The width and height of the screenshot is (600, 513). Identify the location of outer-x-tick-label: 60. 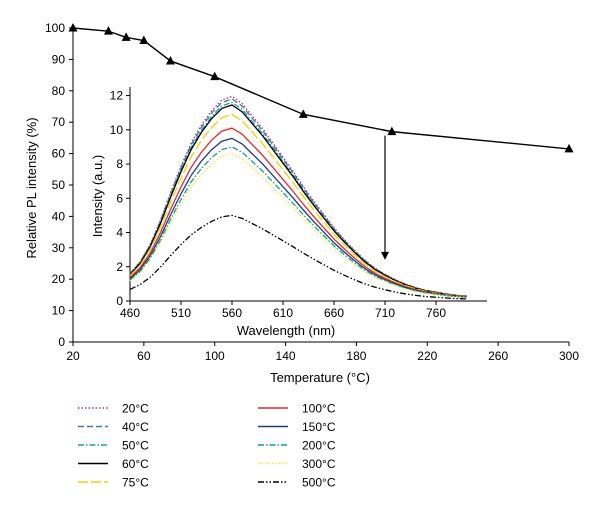
(144, 356).